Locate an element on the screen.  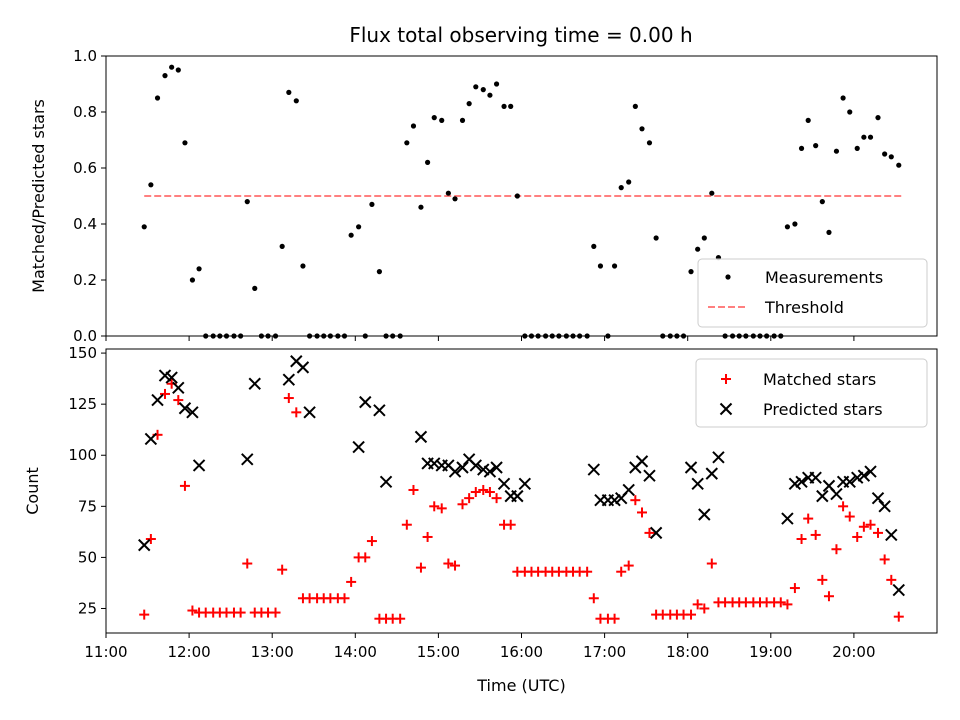
ratio-y-axis-label: Matched/Predicted stars is located at coordinates (38, 196).